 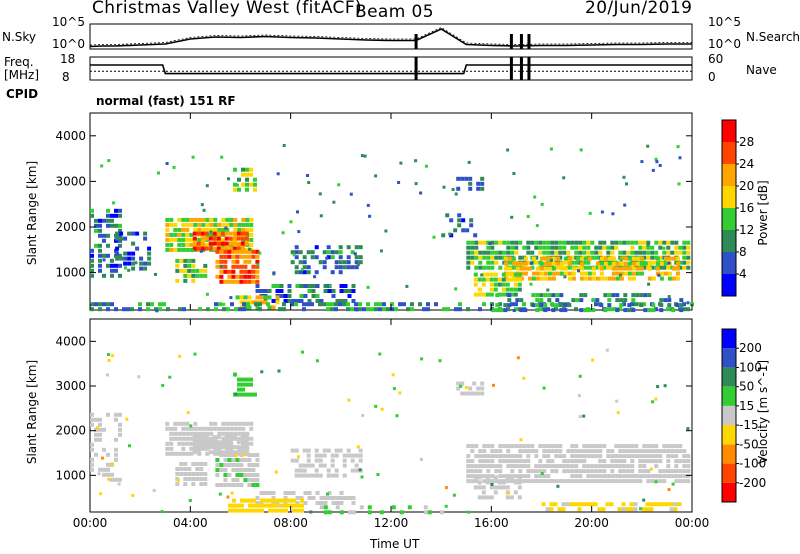 I want to click on x-tick-label: 16:00, so click(x=491, y=523).